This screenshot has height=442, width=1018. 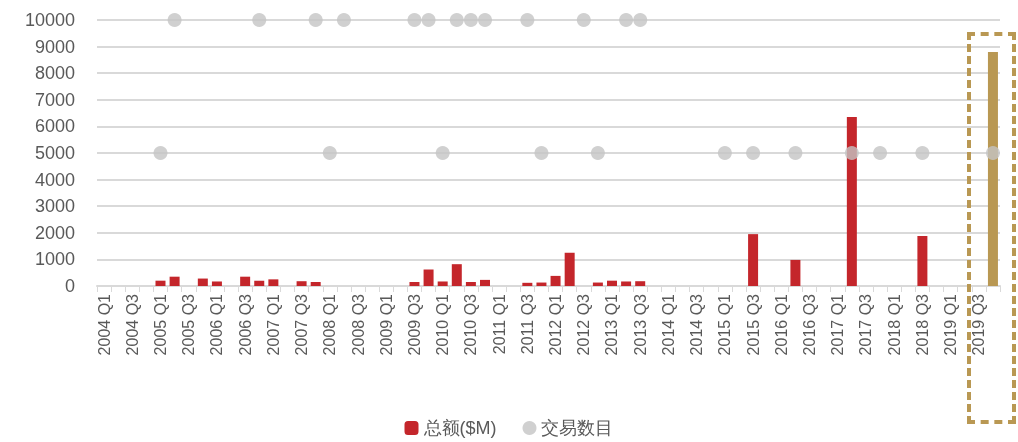 I want to click on x-tick-label: 2007 Q3, so click(x=302, y=324).